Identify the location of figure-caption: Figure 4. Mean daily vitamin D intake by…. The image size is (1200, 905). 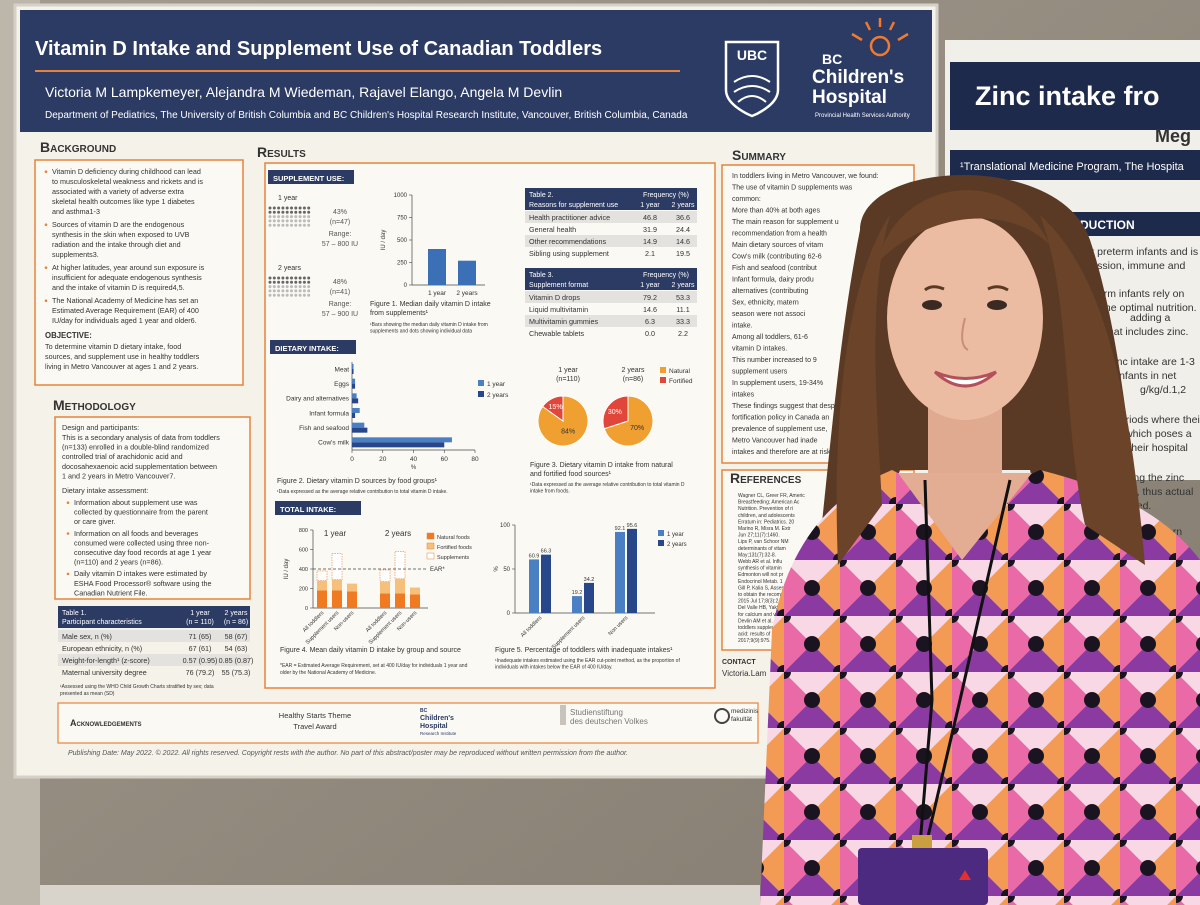
(370, 650).